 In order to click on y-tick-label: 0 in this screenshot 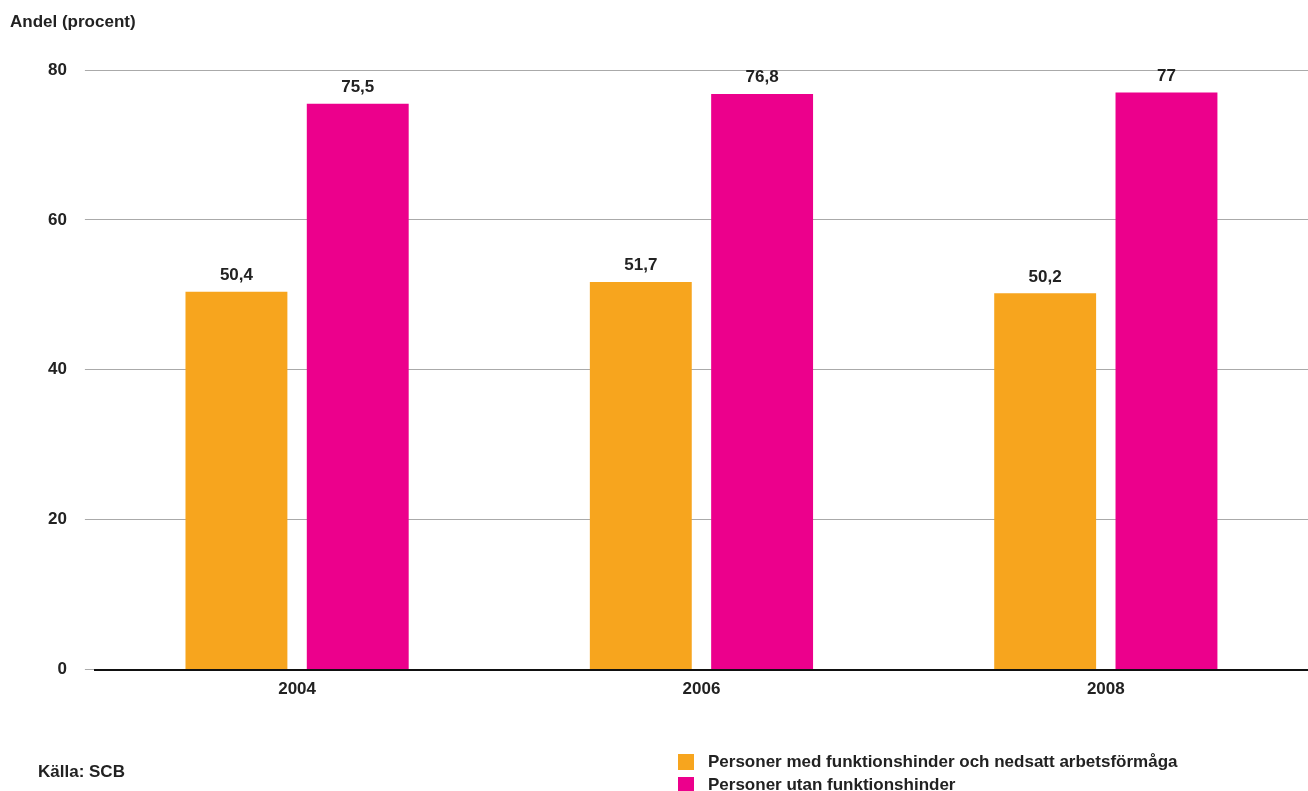, I will do `click(62, 669)`.